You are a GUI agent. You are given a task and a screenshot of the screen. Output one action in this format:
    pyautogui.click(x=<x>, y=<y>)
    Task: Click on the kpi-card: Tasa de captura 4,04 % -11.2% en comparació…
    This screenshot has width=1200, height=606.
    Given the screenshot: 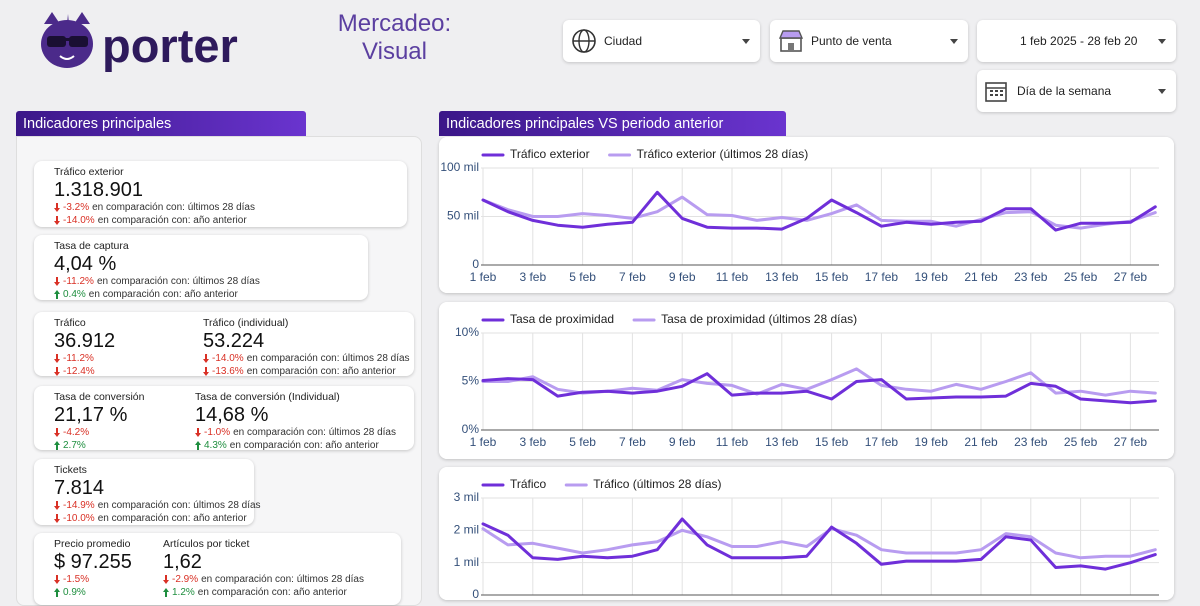 What is the action you would take?
    pyautogui.click(x=201, y=267)
    